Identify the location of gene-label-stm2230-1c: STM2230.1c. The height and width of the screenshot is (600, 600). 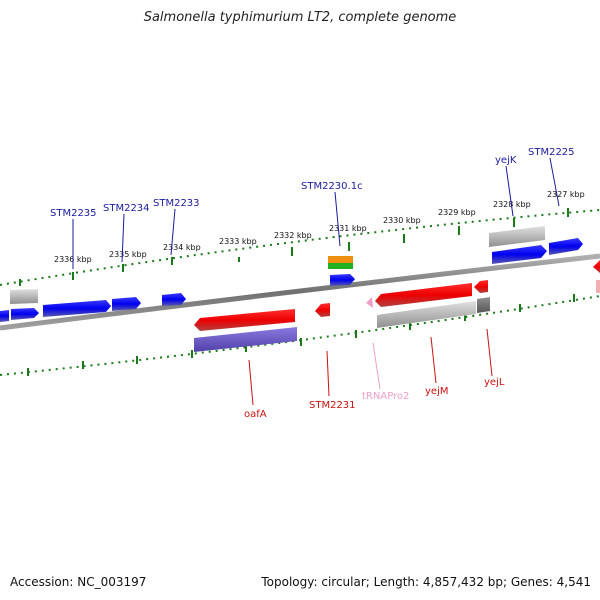
(332, 186).